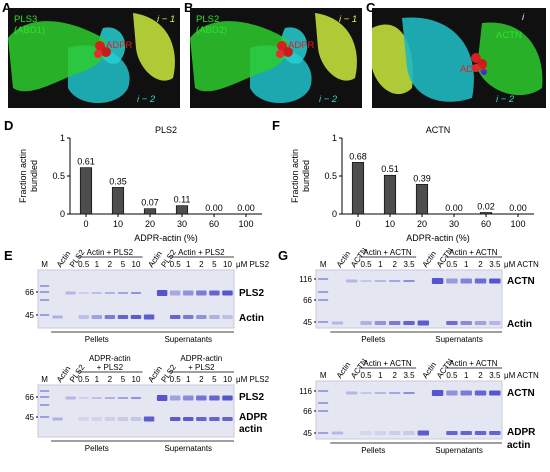  I want to click on structure-image-c, so click(459, 58).